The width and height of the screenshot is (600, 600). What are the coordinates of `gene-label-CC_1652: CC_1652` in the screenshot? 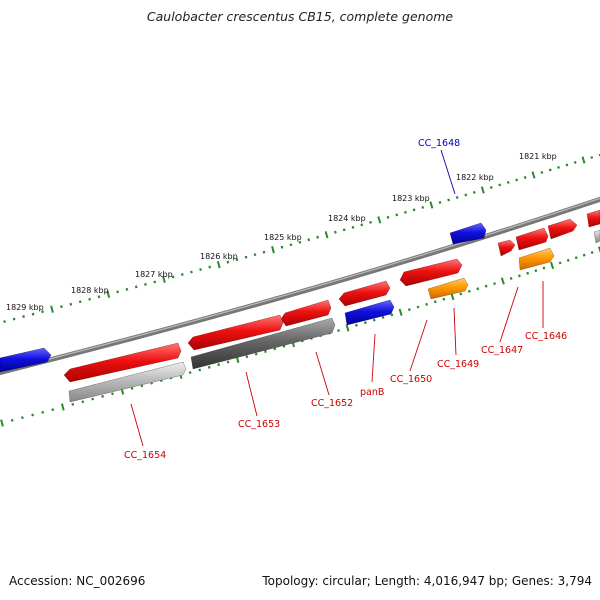 It's located at (332, 403).